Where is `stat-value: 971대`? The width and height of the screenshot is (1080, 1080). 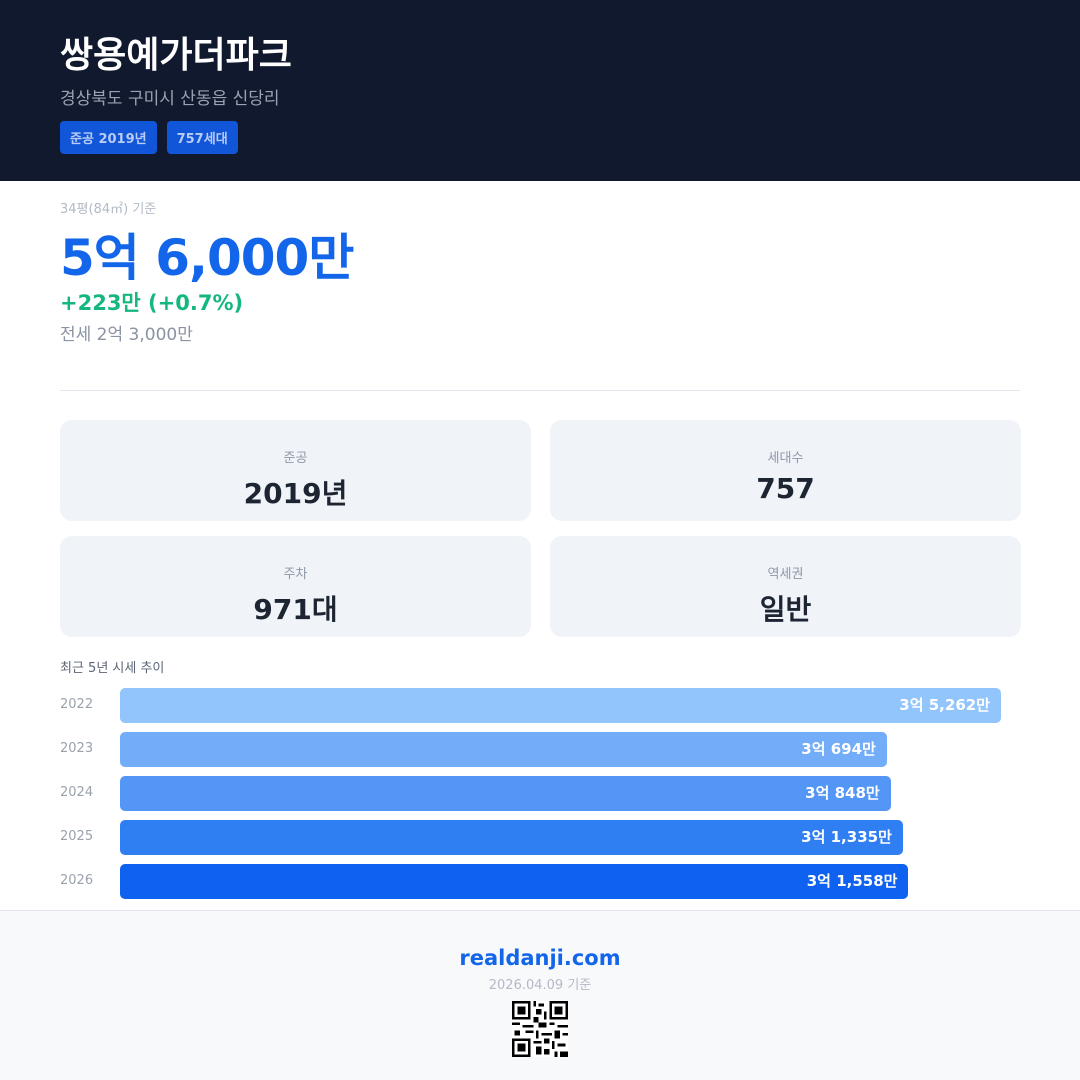
stat-value: 971대 is located at coordinates (295, 609).